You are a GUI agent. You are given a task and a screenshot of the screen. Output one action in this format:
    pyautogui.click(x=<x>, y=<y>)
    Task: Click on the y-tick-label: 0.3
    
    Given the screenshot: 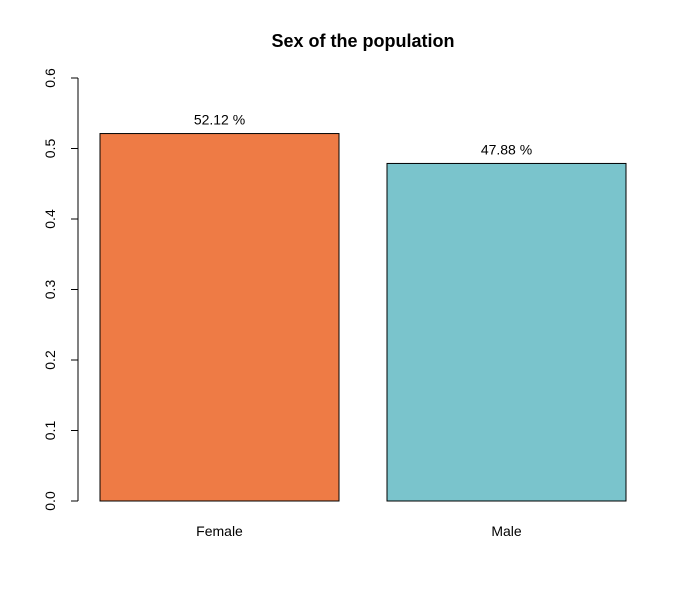 What is the action you would take?
    pyautogui.click(x=50, y=290)
    